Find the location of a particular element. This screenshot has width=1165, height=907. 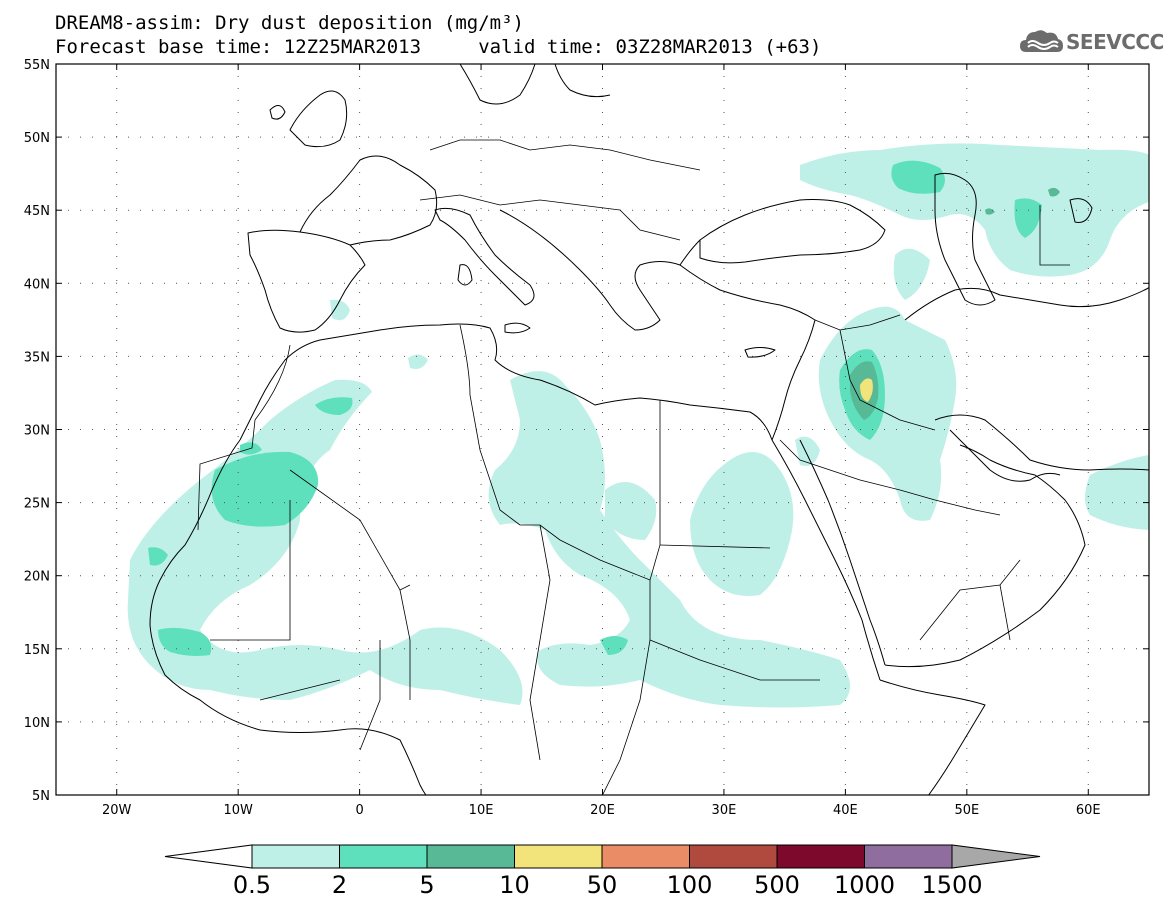

longitude-labels: 20W 10W 0 10E 20E 30E 40E 50E 60E is located at coordinates (601, 810).